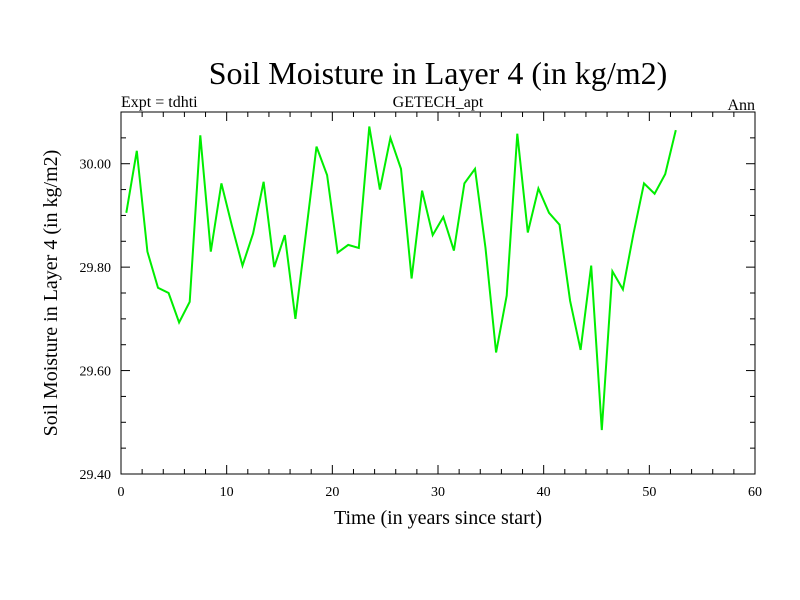 The height and width of the screenshot is (600, 800). Describe the element at coordinates (438, 102) in the screenshot. I see `dataset-label: GETECH_apt` at that location.